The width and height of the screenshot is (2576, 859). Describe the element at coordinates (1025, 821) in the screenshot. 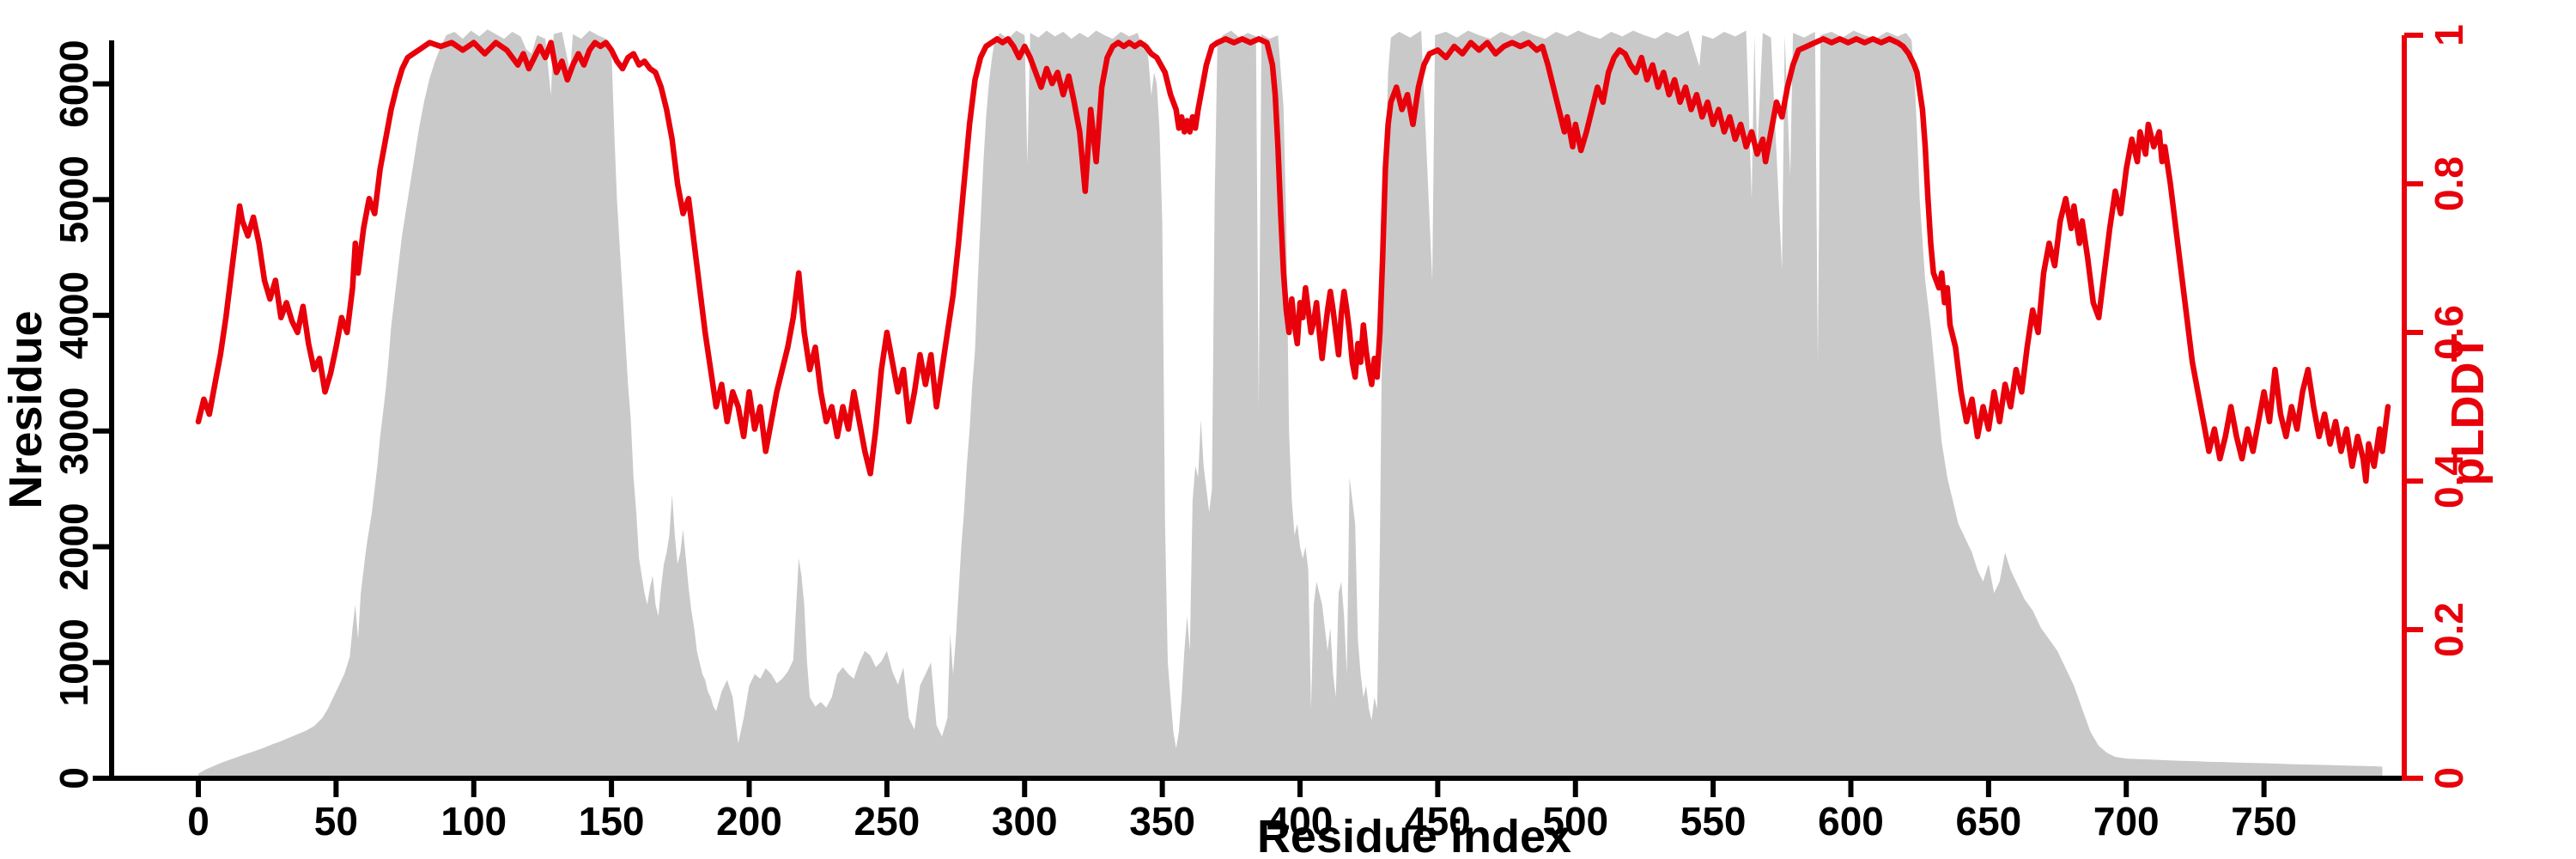

I see `svg-text: 300` at that location.